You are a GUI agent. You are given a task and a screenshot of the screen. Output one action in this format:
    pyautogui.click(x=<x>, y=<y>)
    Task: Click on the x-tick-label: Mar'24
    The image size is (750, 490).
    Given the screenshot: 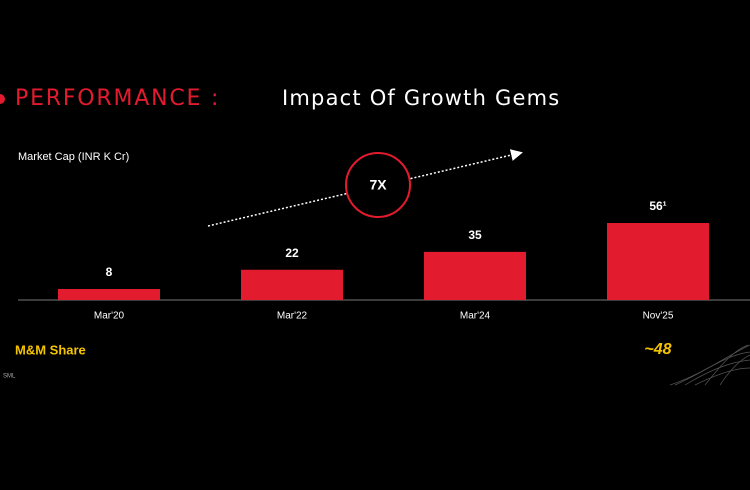 What is the action you would take?
    pyautogui.click(x=475, y=316)
    